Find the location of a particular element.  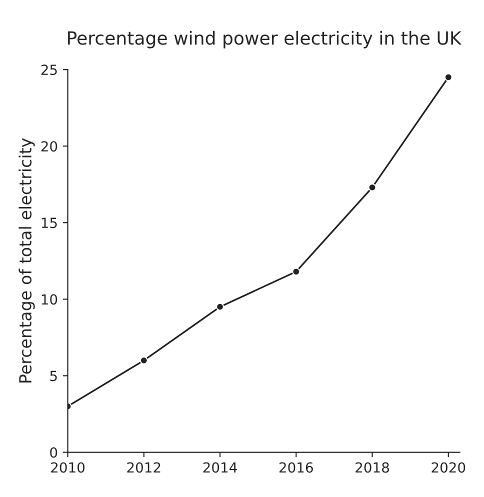

x-tick-label: 2020 is located at coordinates (449, 467).